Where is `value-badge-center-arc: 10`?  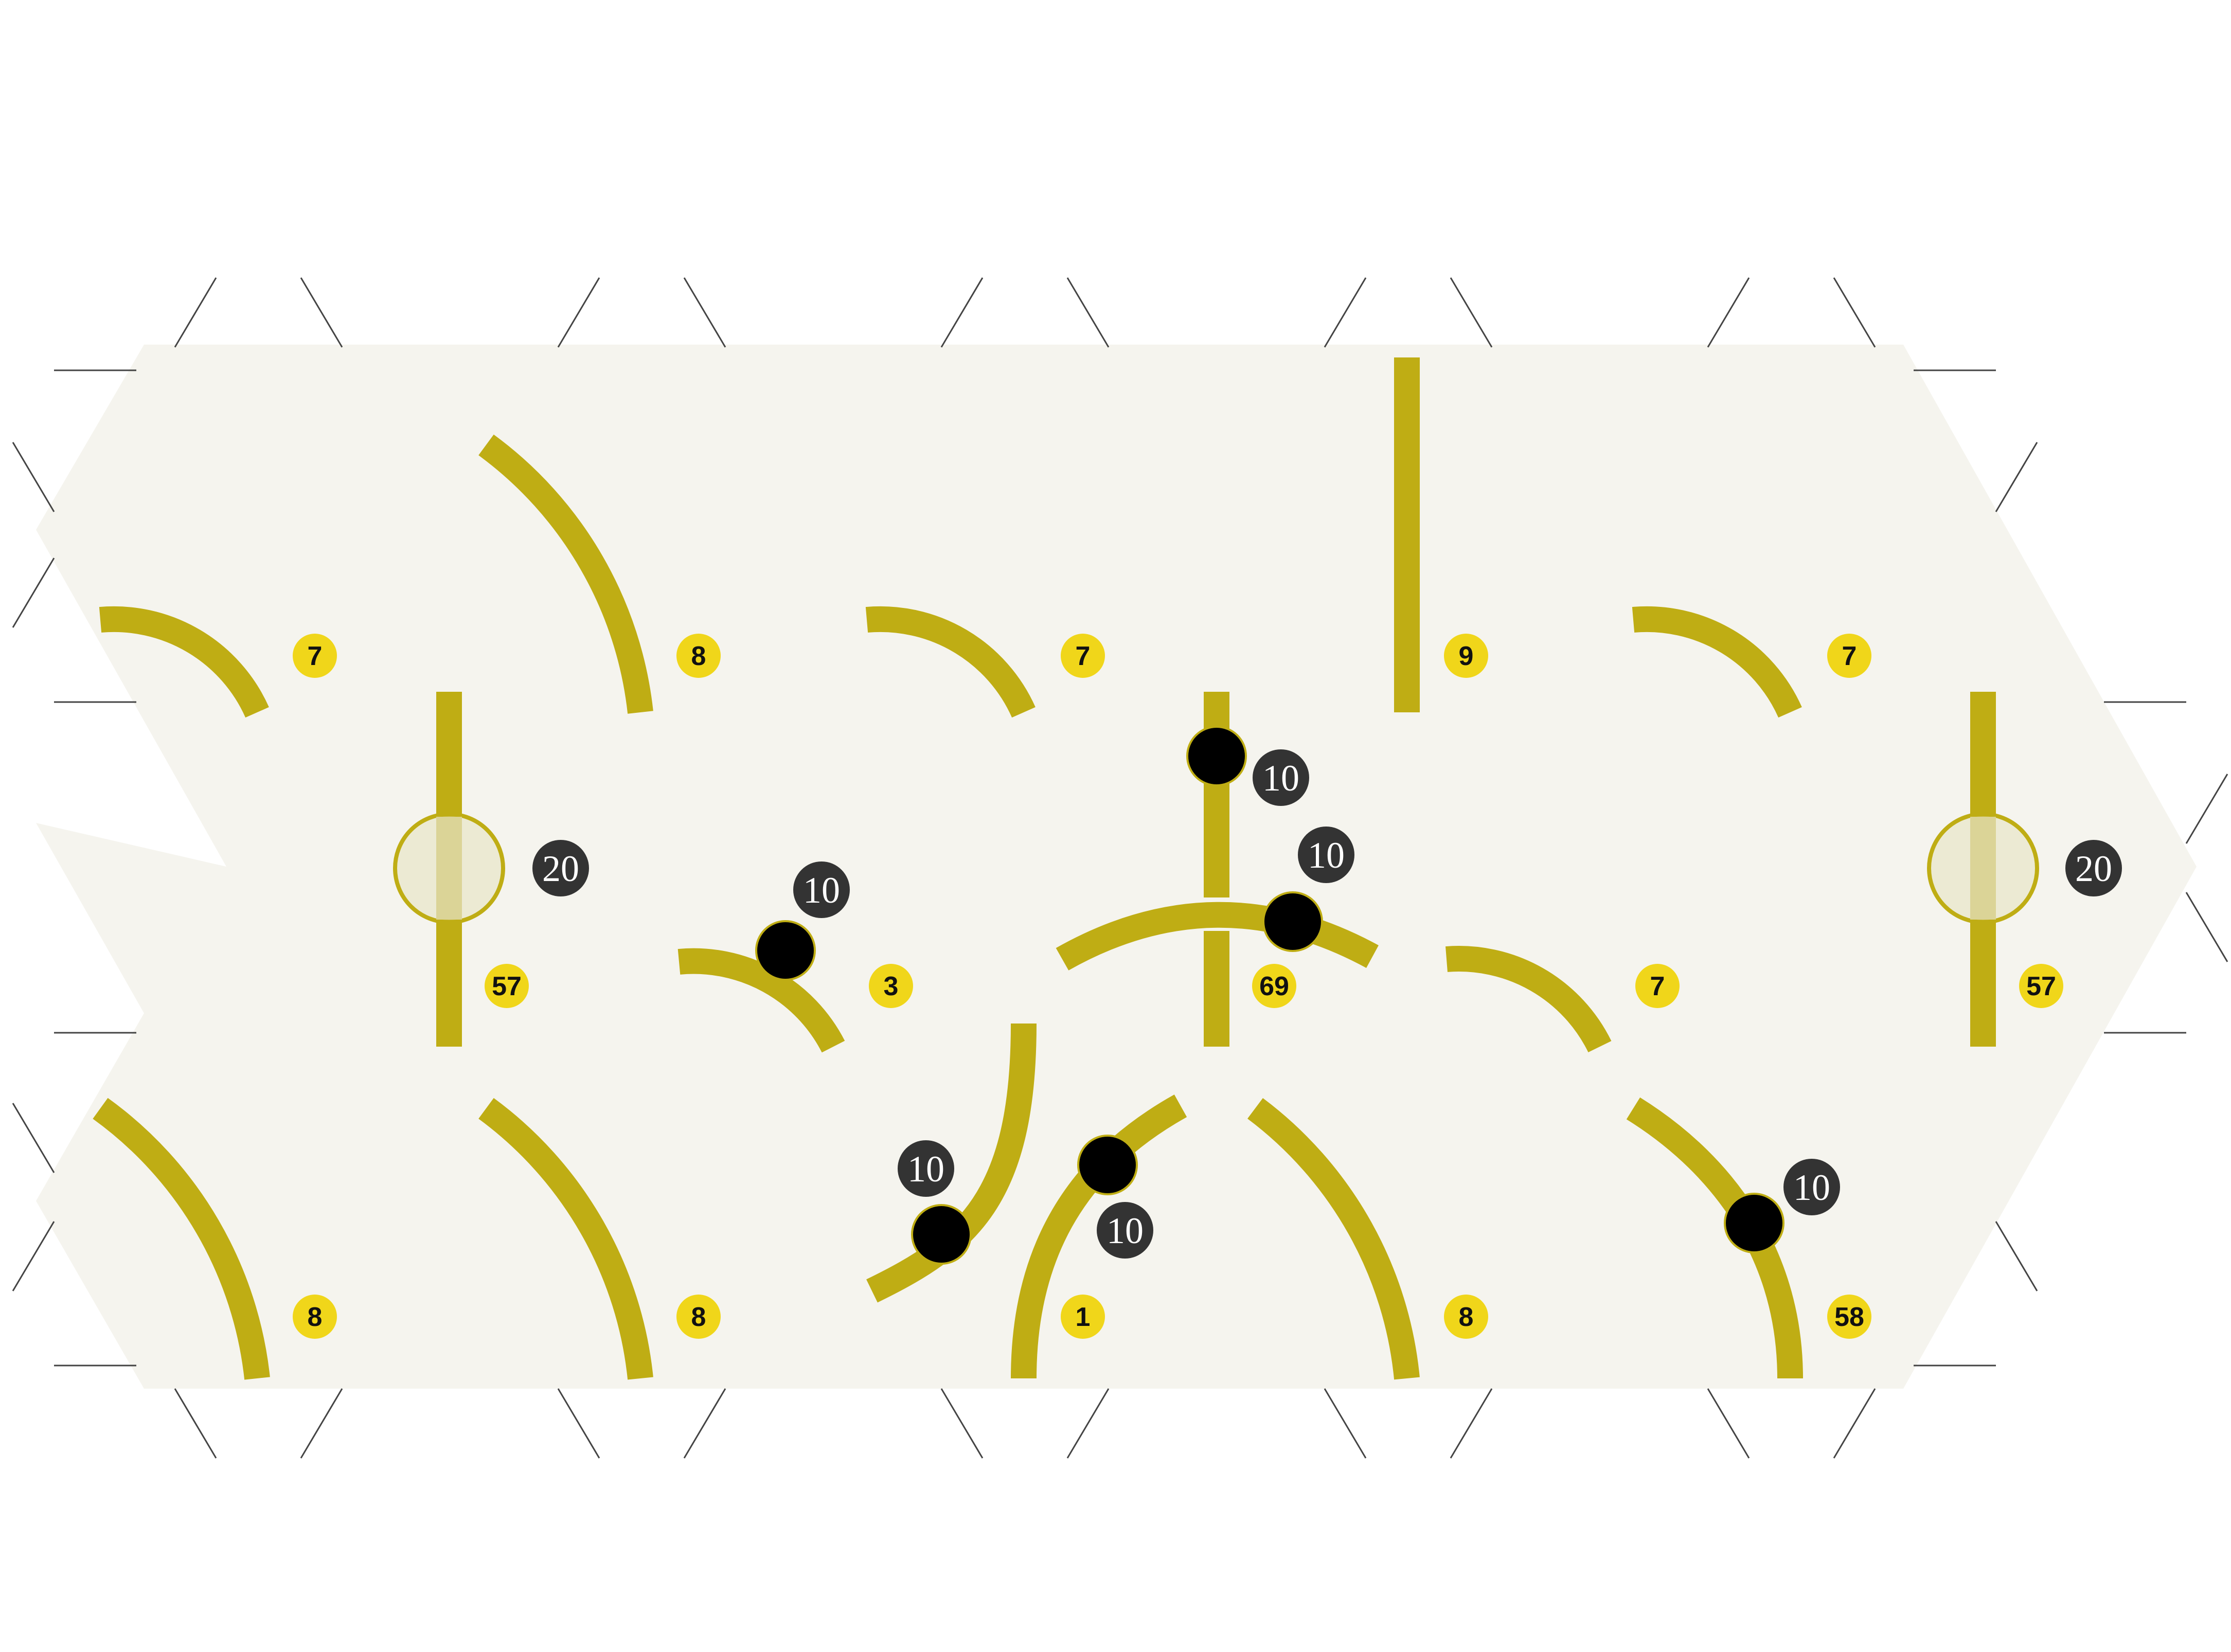 value-badge-center-arc: 10 is located at coordinates (1326, 855).